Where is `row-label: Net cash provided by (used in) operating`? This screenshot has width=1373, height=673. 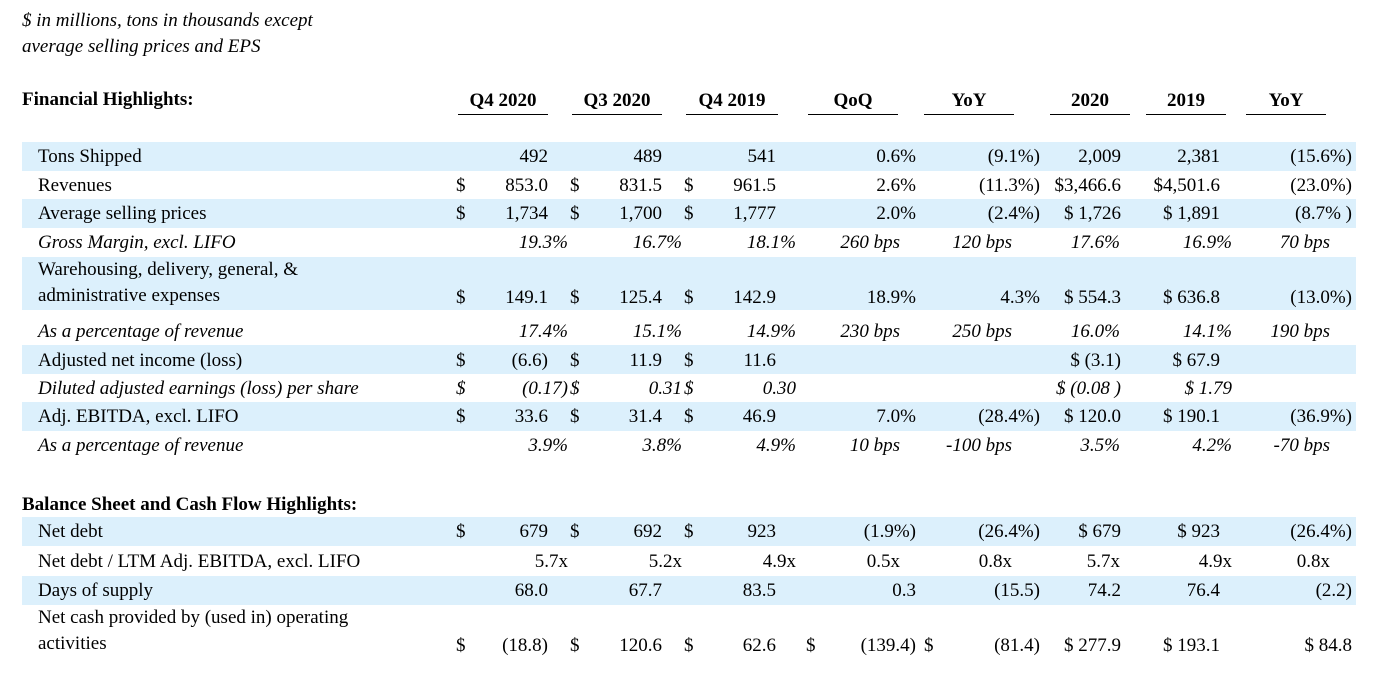
row-label: Net cash provided by (used in) operating is located at coordinates (193, 617).